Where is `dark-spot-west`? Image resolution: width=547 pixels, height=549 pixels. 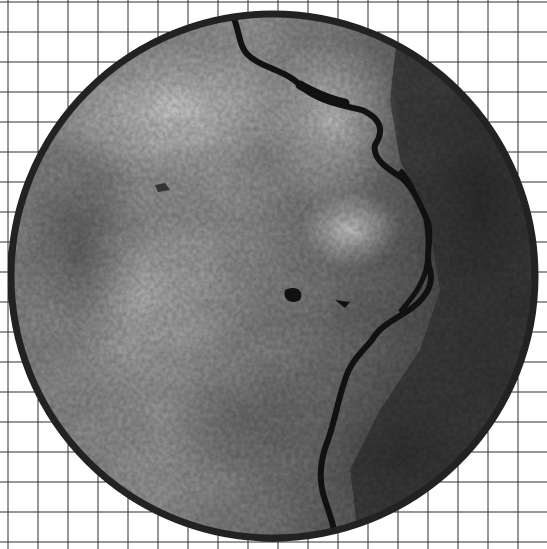
dark-spot-west is located at coordinates (162, 187).